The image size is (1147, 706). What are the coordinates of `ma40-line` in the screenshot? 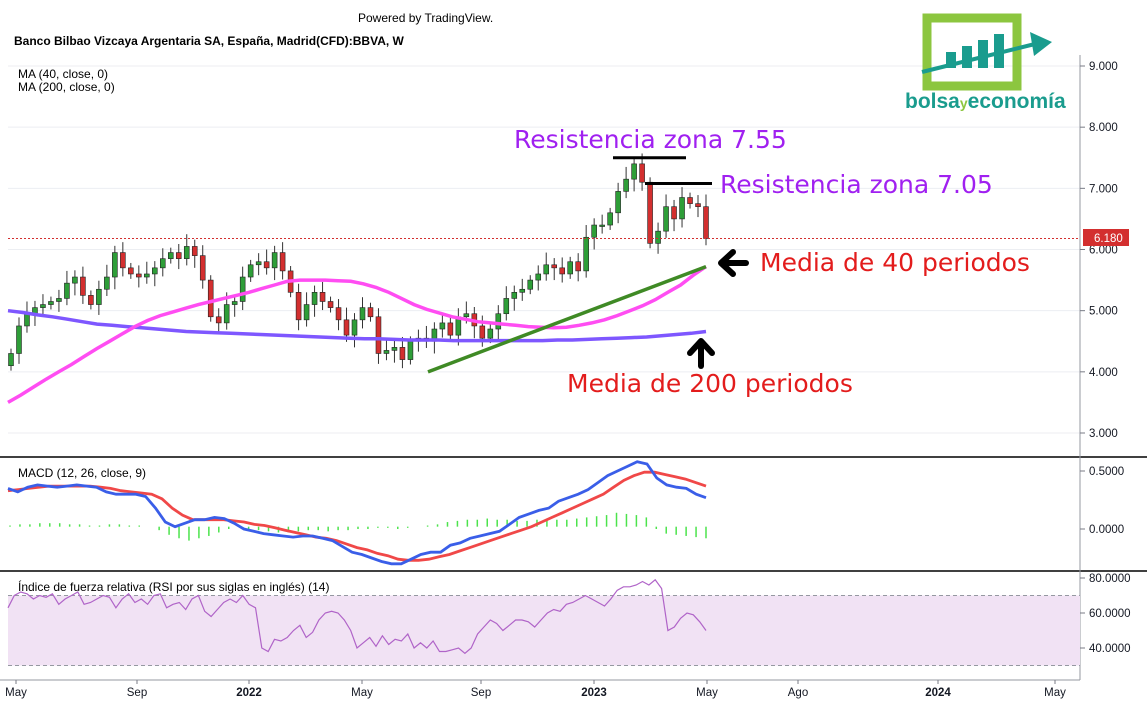 It's located at (357, 334).